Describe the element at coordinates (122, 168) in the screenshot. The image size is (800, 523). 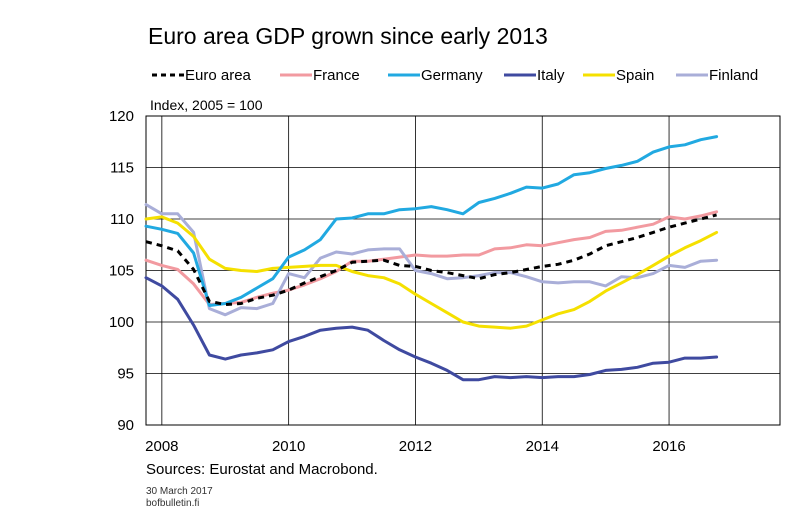
I see `y-tick-115: 115` at that location.